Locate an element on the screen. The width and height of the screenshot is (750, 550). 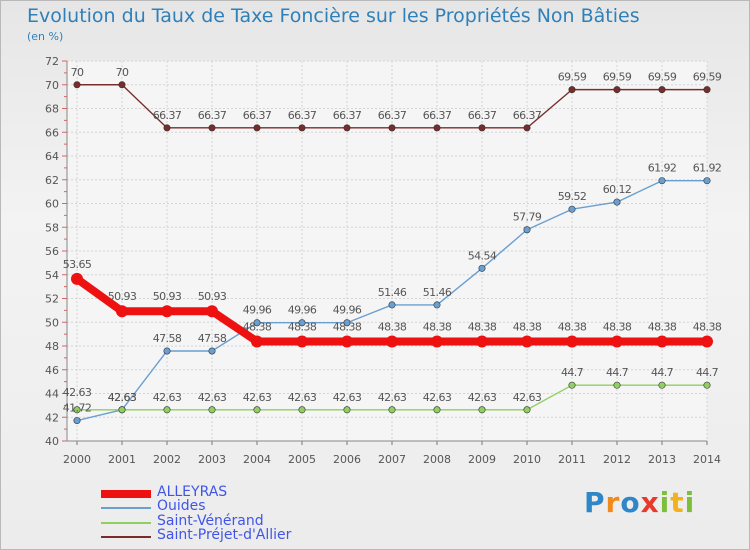
x-tick-label: 2004 is located at coordinates (257, 459).